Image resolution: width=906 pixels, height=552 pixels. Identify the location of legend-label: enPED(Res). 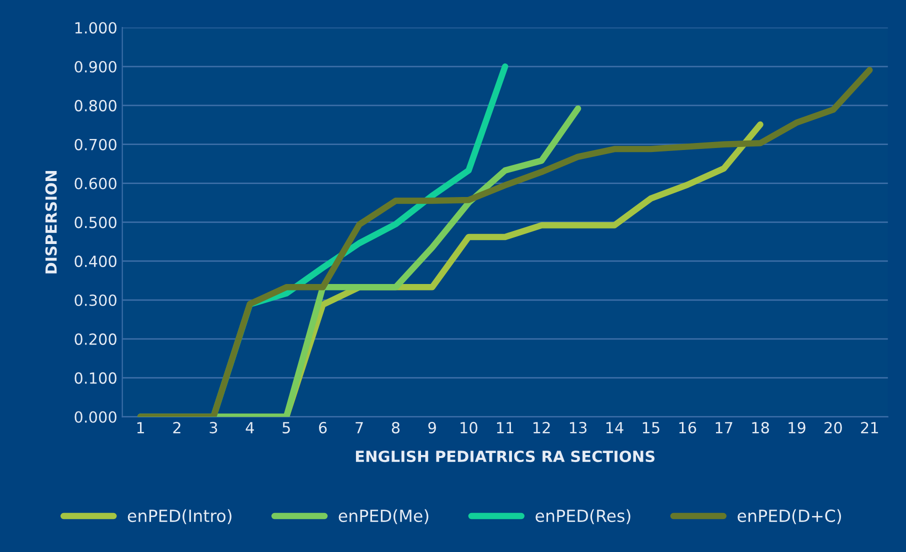
(583, 516).